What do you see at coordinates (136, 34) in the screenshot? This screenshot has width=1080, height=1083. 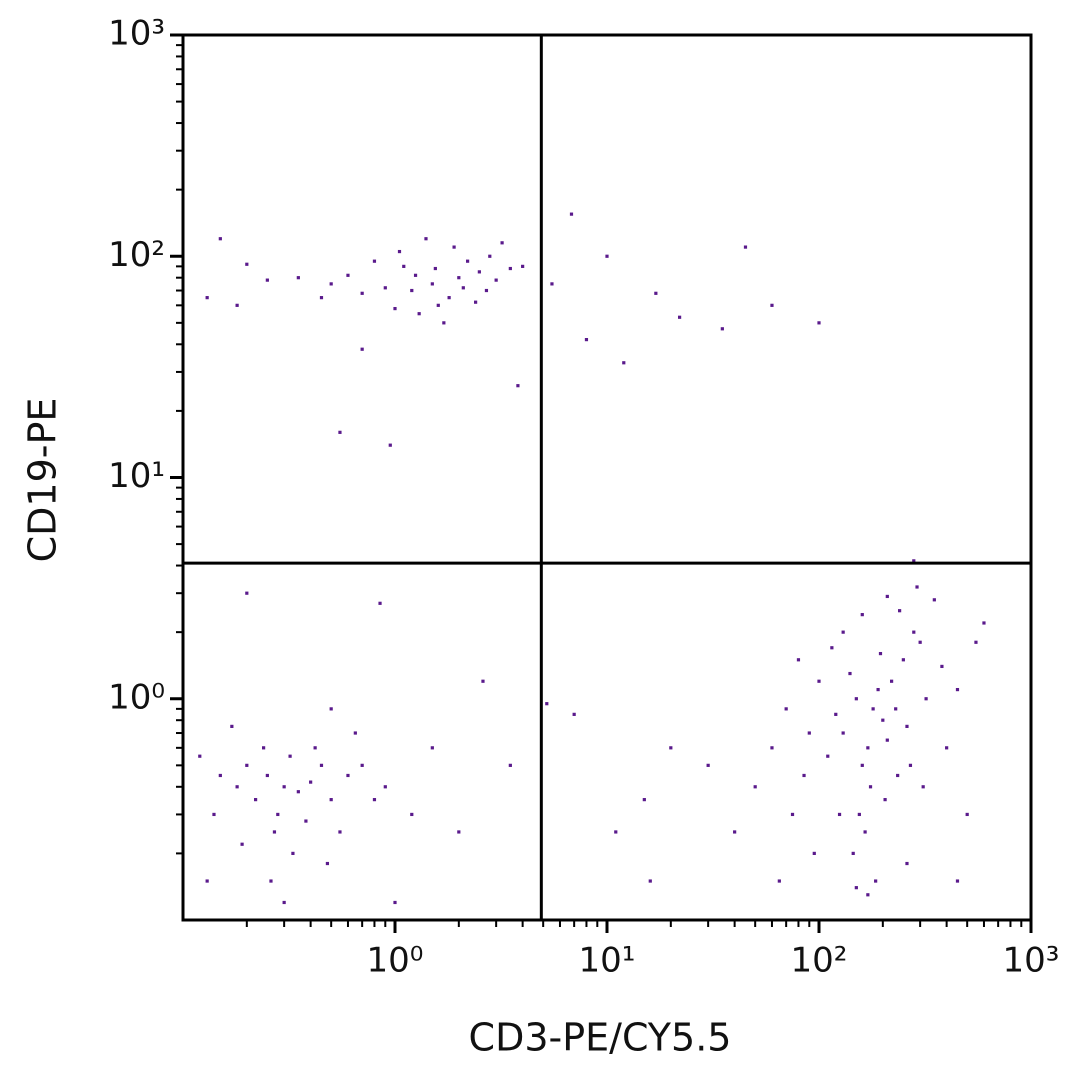 I see `y-tick-label: 10³` at bounding box center [136, 34].